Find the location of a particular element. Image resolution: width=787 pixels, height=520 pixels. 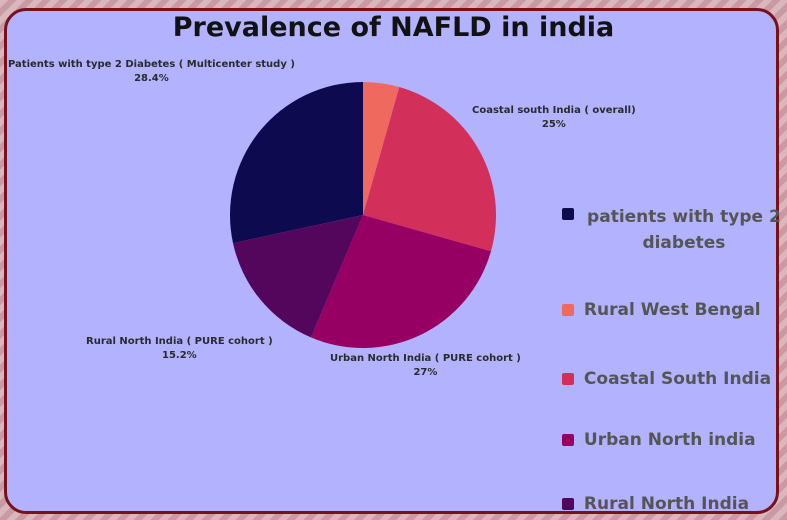

slice-label-rural-north-name: Rural North India ( PURE cohort ) is located at coordinates (179, 341).